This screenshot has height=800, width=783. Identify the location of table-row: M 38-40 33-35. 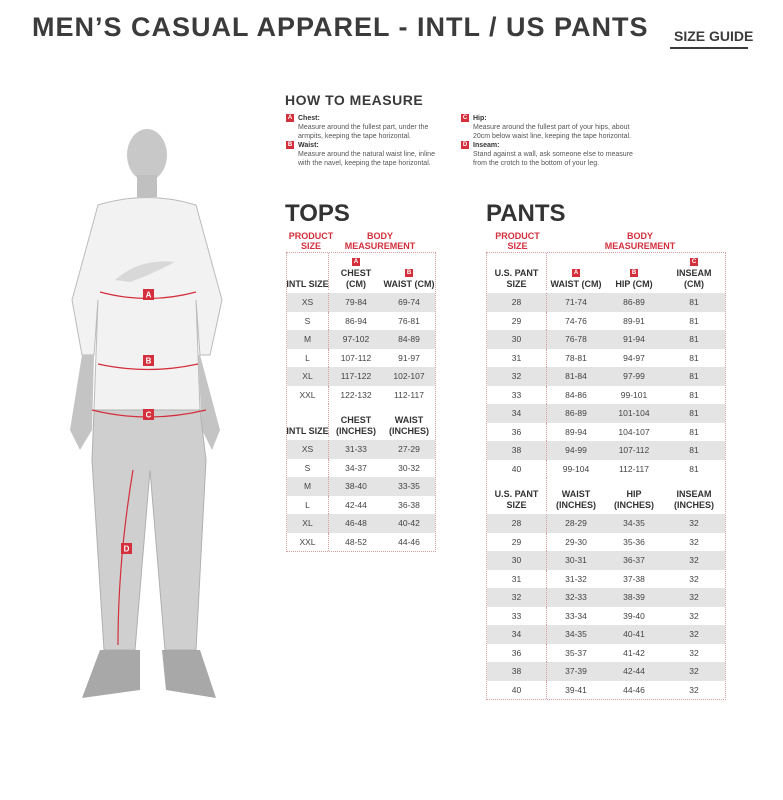
(361, 486).